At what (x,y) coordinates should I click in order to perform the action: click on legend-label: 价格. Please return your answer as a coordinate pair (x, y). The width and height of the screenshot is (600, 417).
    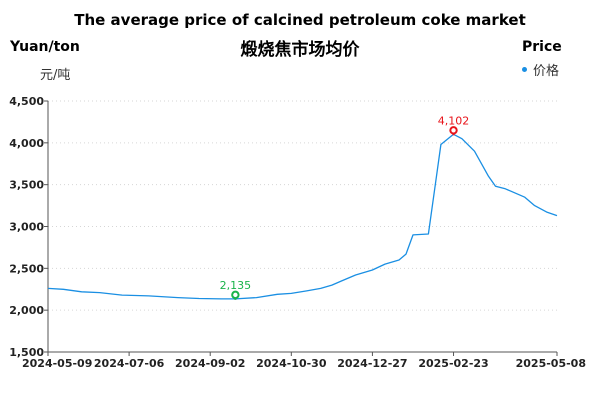
    Looking at the image, I should click on (546, 71).